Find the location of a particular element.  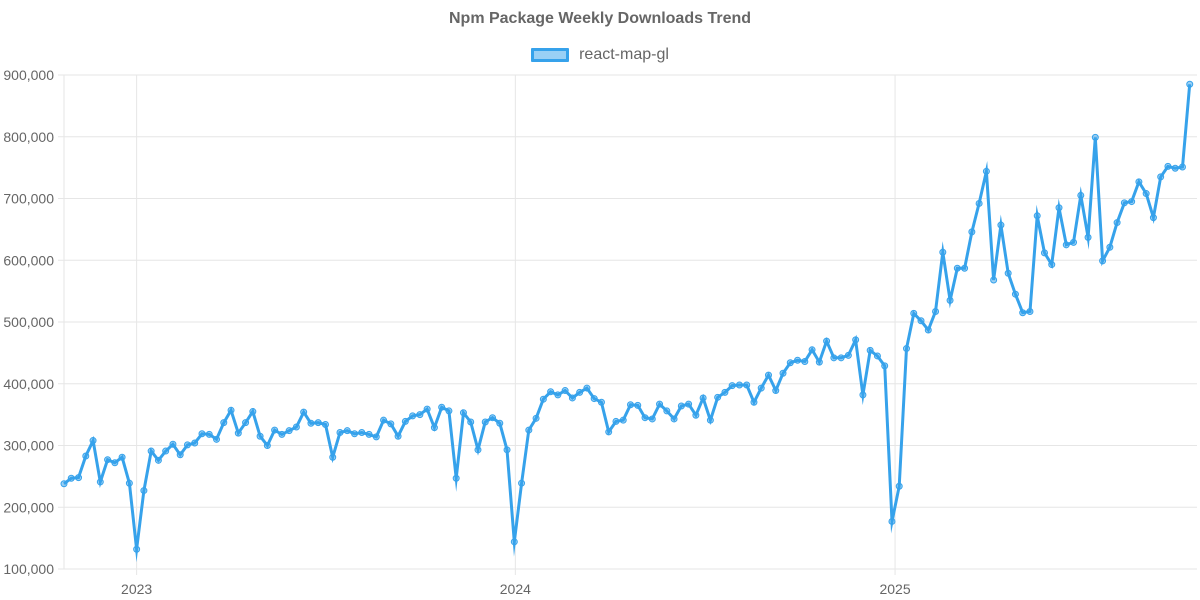

y-tick-label: 300,000 is located at coordinates (28, 446).